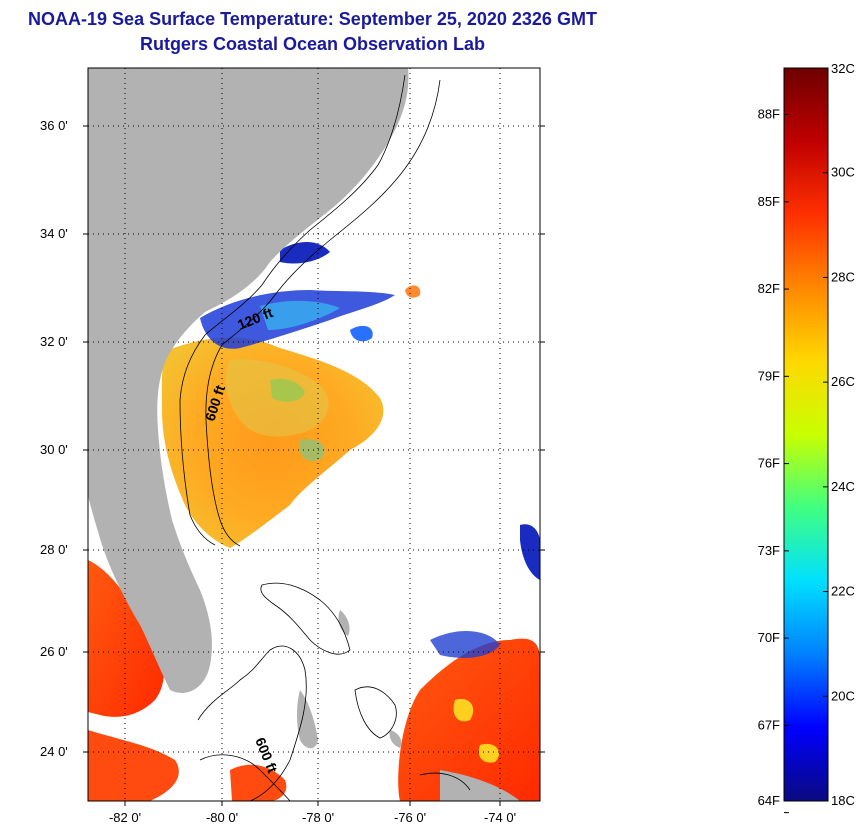 The height and width of the screenshot is (832, 865). Describe the element at coordinates (769, 375) in the screenshot. I see `colorbar-label-fahrenheit: 79F` at that location.